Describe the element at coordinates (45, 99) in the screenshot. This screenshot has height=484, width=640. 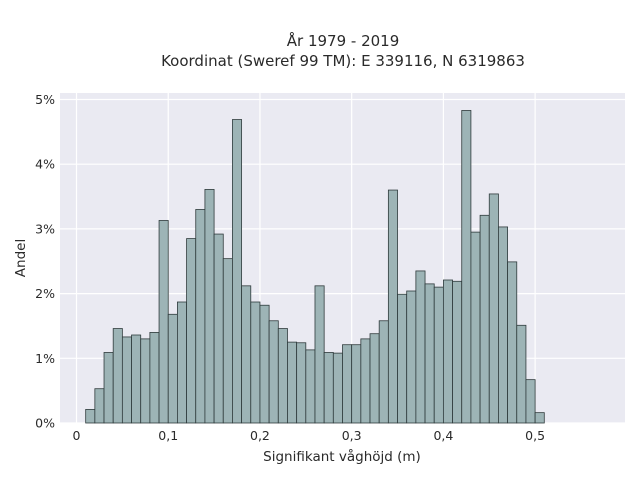
I see `y-tick-label: 5%` at that location.